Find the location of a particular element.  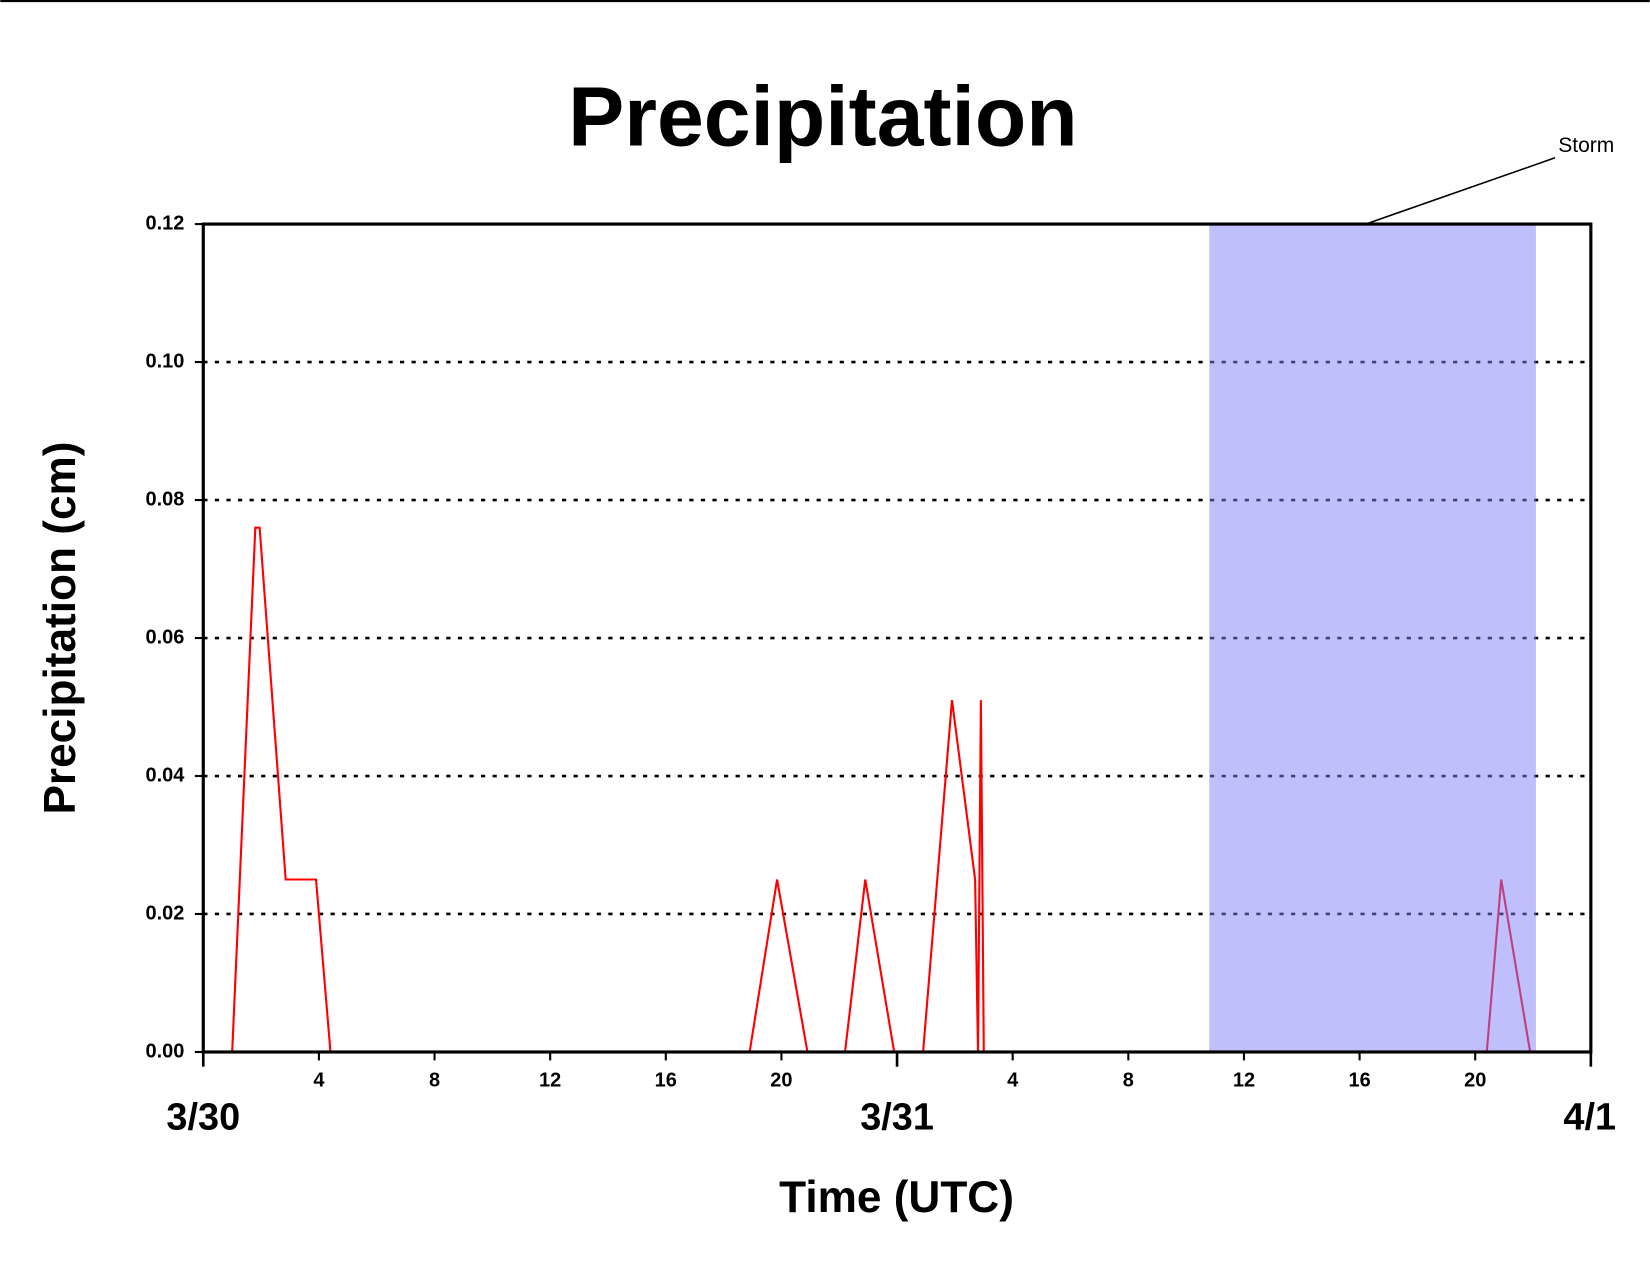

y-axis-title: Precipitation (cm) is located at coordinates (60, 627).